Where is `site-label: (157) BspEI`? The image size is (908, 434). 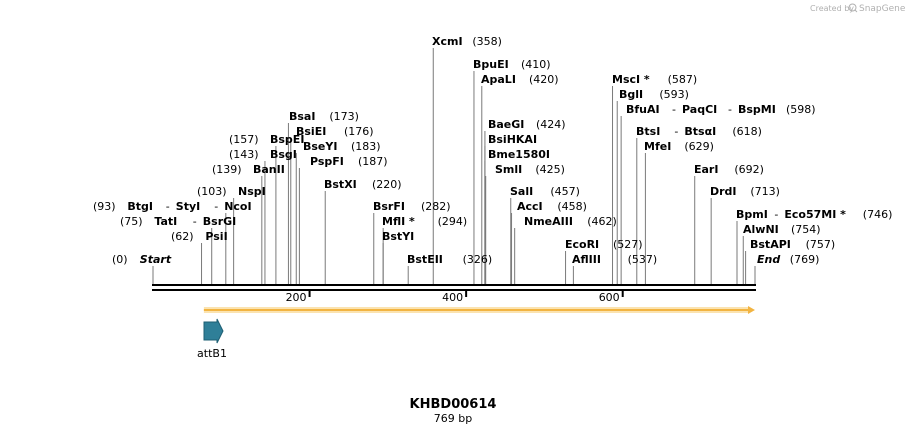 site-label: (157) BspEI is located at coordinates (266, 139).